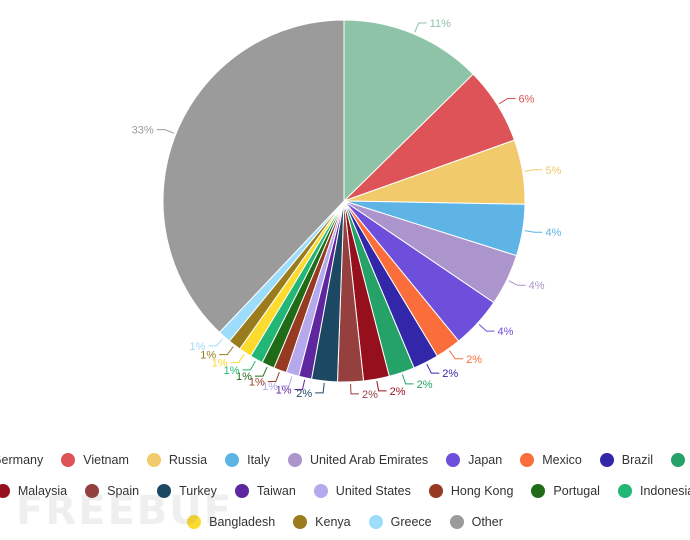 The height and width of the screenshot is (540, 690). I want to click on leader-line-portugal, so click(261, 371).